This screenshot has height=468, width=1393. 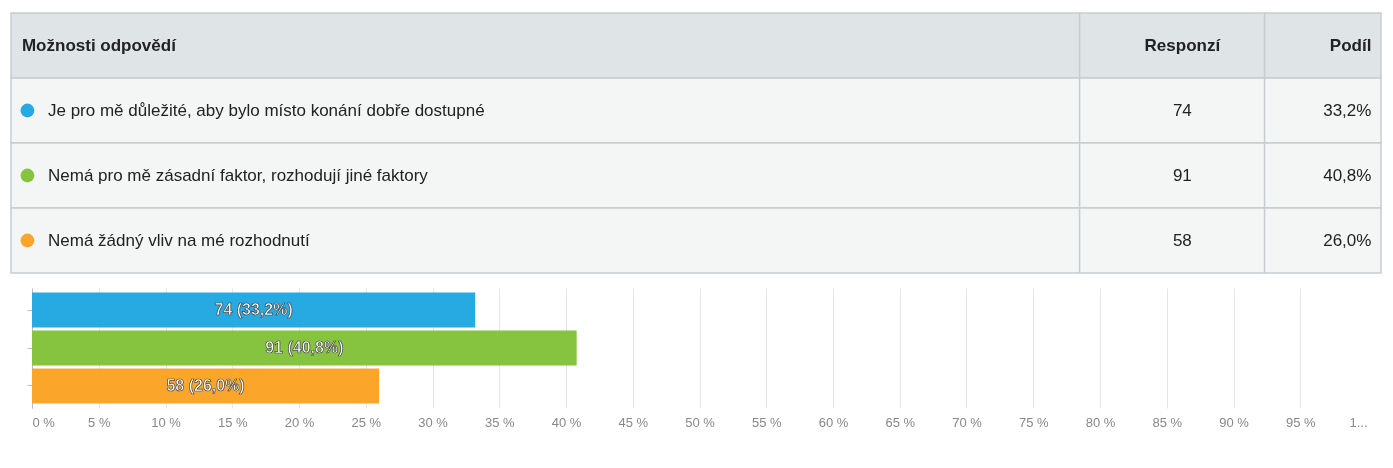 I want to click on text: 40,8%, so click(x=1347, y=175).